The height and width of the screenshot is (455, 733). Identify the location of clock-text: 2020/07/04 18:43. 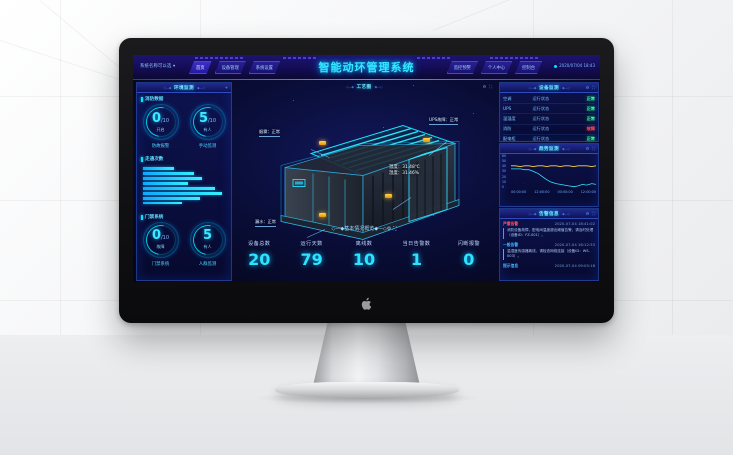
(577, 65).